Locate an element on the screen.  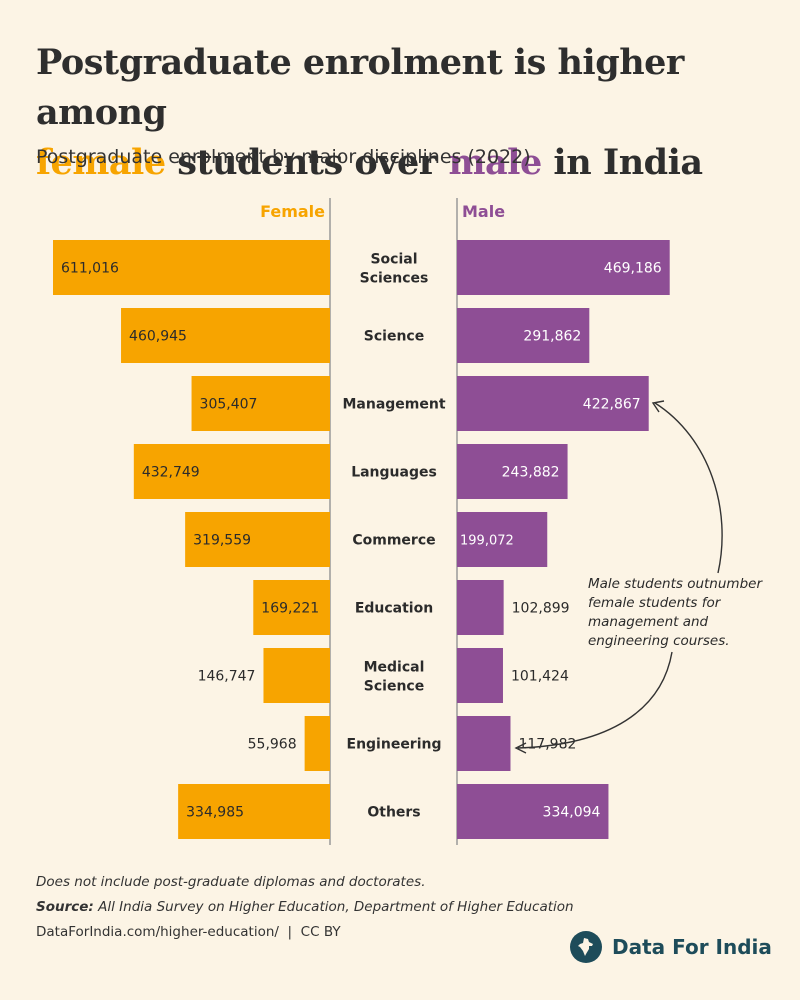
value-label-male: 334,094 is located at coordinates (572, 813).